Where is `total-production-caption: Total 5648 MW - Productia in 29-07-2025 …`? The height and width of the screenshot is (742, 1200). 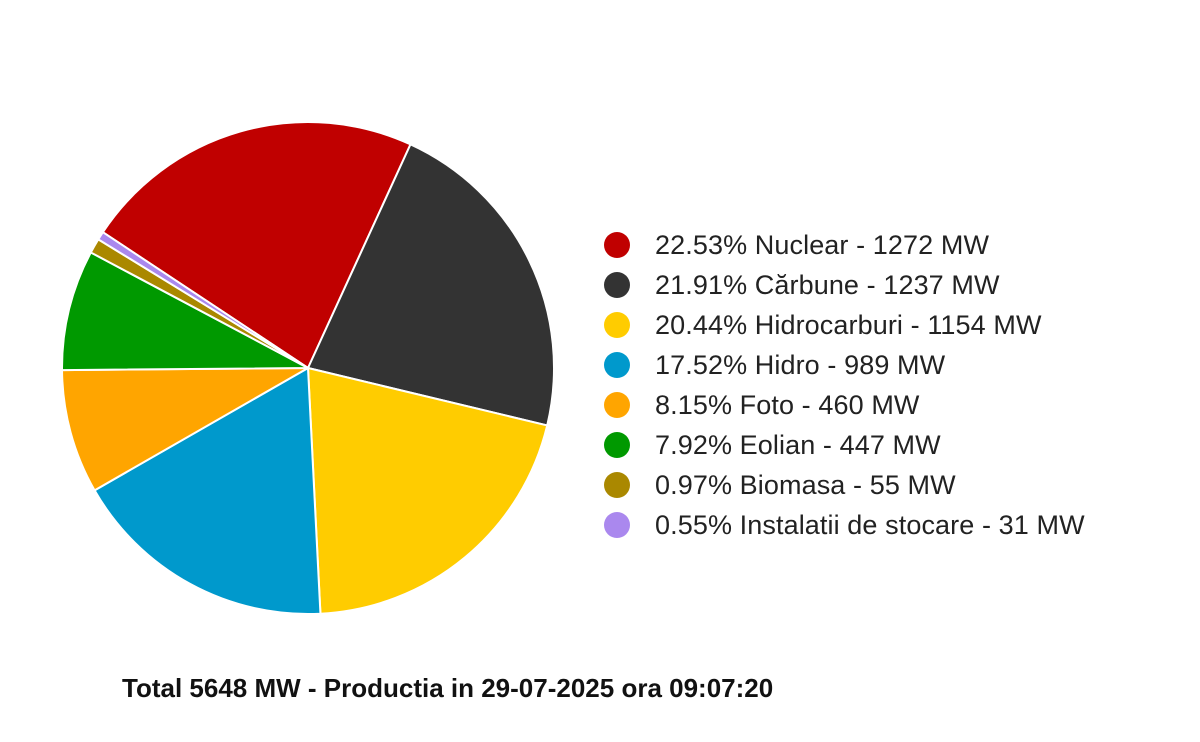
total-production-caption: Total 5648 MW - Productia in 29-07-2025 … is located at coordinates (448, 688).